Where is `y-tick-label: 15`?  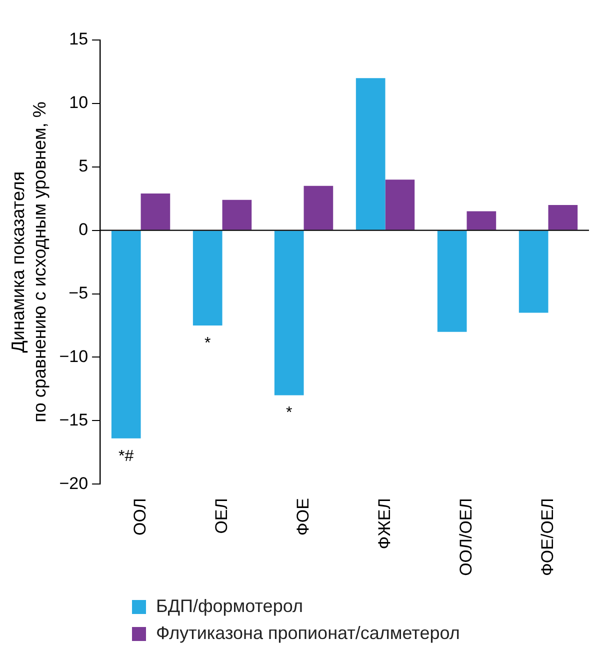
y-tick-label: 15 is located at coordinates (78, 39).